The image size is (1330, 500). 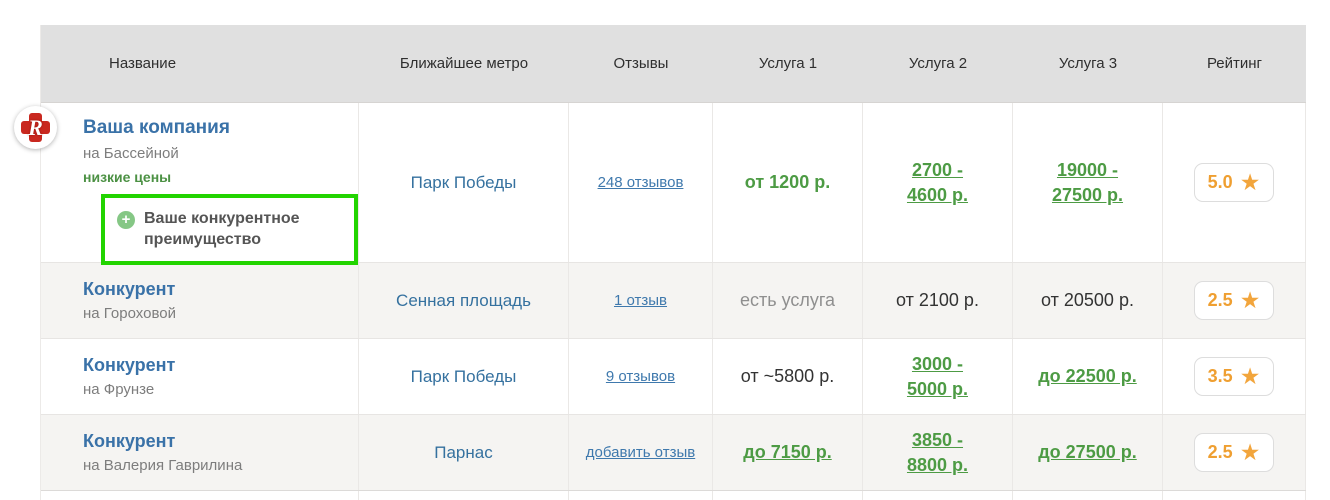 I want to click on service1-price: от 1200 р., so click(x=787, y=182).